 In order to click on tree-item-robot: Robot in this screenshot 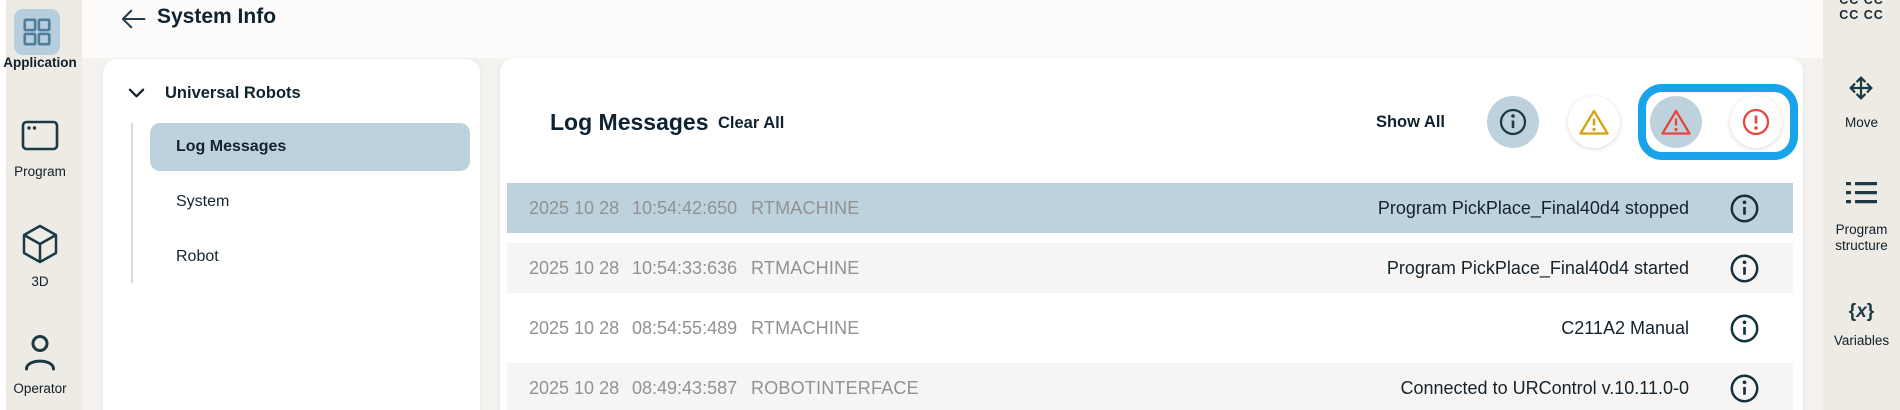, I will do `click(310, 257)`.